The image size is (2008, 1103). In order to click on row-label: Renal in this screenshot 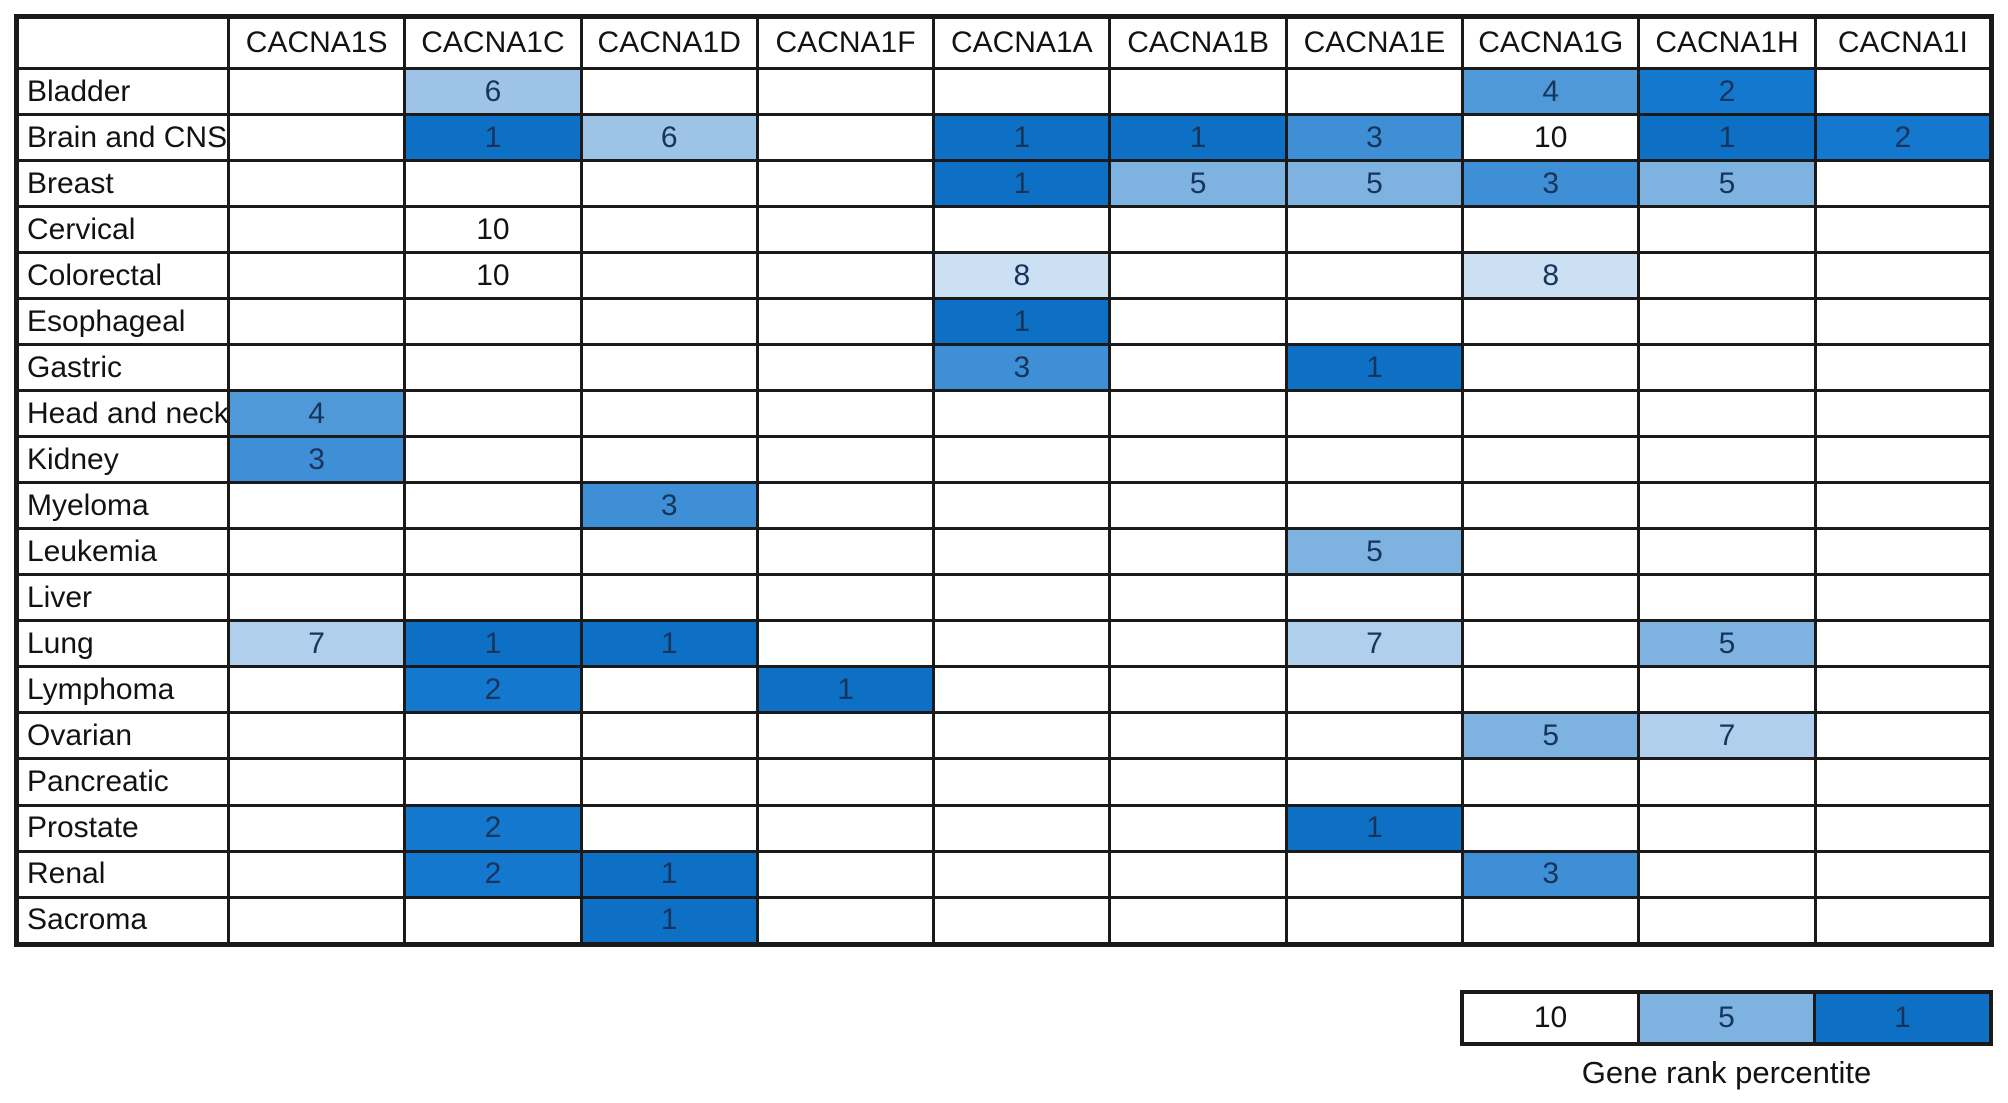, I will do `click(122, 874)`.